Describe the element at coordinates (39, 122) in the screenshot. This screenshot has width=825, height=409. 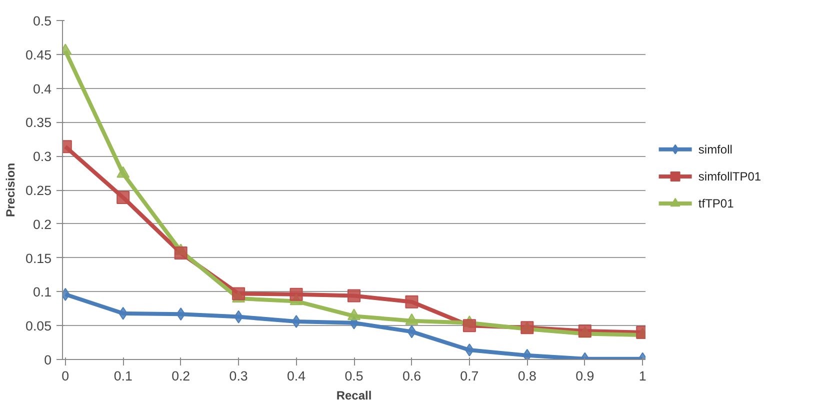
I see `y-tick-label: 0.35` at that location.